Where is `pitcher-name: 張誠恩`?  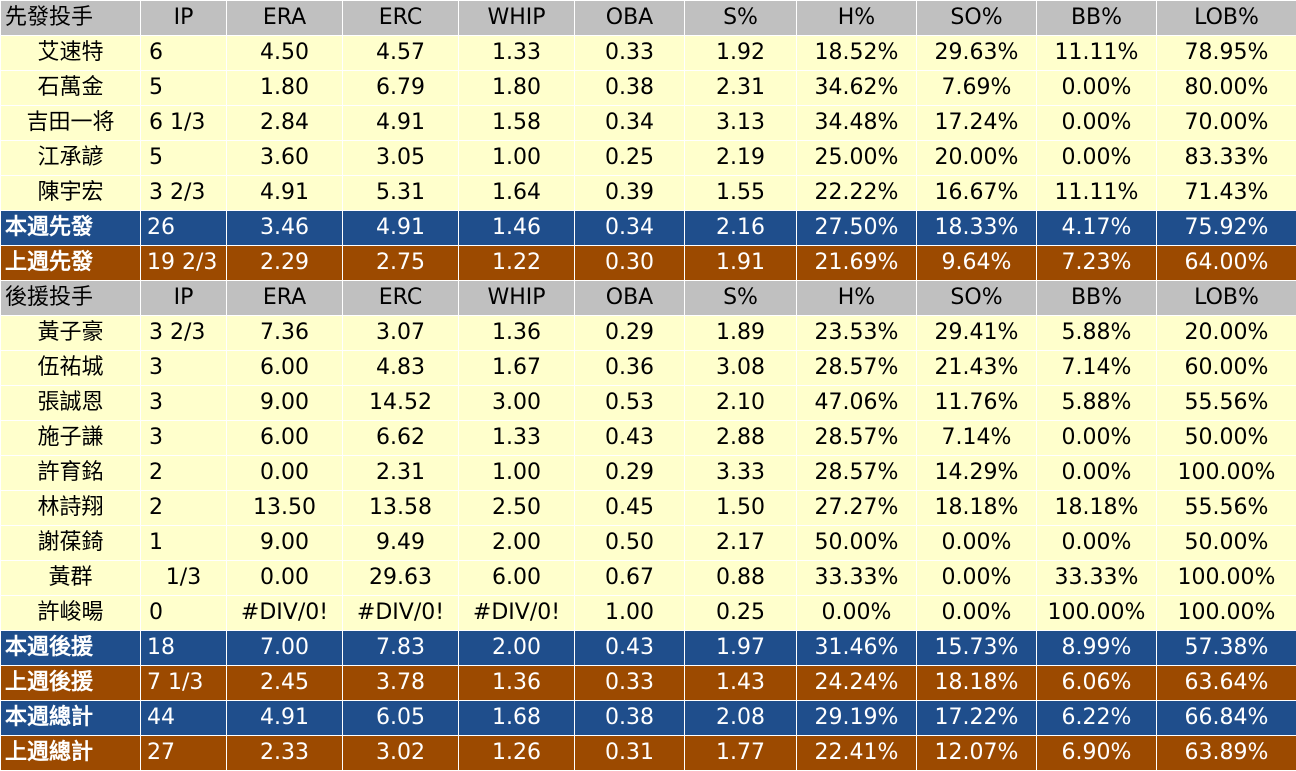
pitcher-name: 張誠恩 is located at coordinates (70, 403).